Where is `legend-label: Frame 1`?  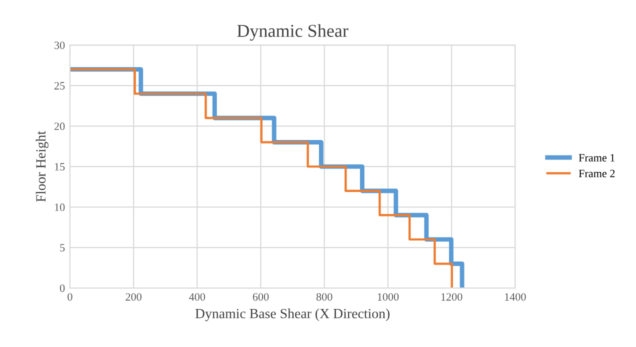 legend-label: Frame 1 is located at coordinates (596, 158).